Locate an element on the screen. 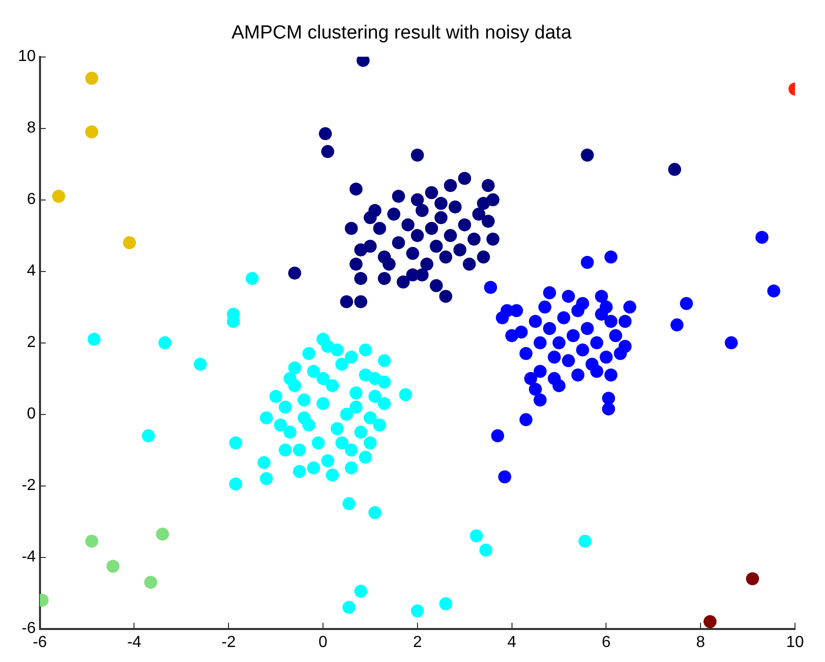 This screenshot has width=825, height=662. x-tick-label: -2 is located at coordinates (228, 642).